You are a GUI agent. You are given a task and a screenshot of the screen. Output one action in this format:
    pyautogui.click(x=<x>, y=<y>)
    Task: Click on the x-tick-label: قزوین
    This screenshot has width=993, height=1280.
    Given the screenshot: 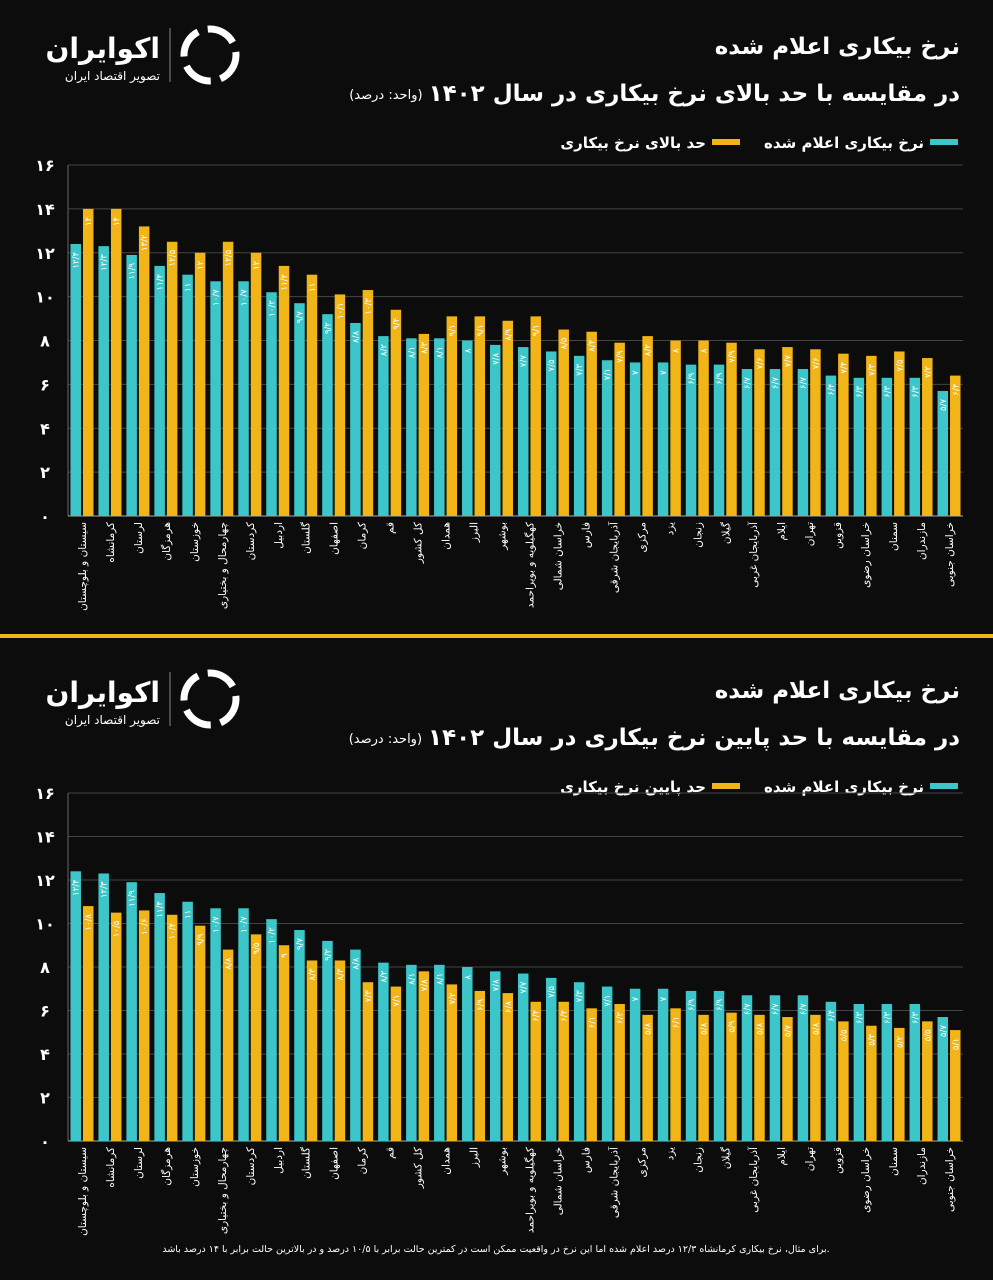 What is the action you would take?
    pyautogui.click(x=838, y=535)
    